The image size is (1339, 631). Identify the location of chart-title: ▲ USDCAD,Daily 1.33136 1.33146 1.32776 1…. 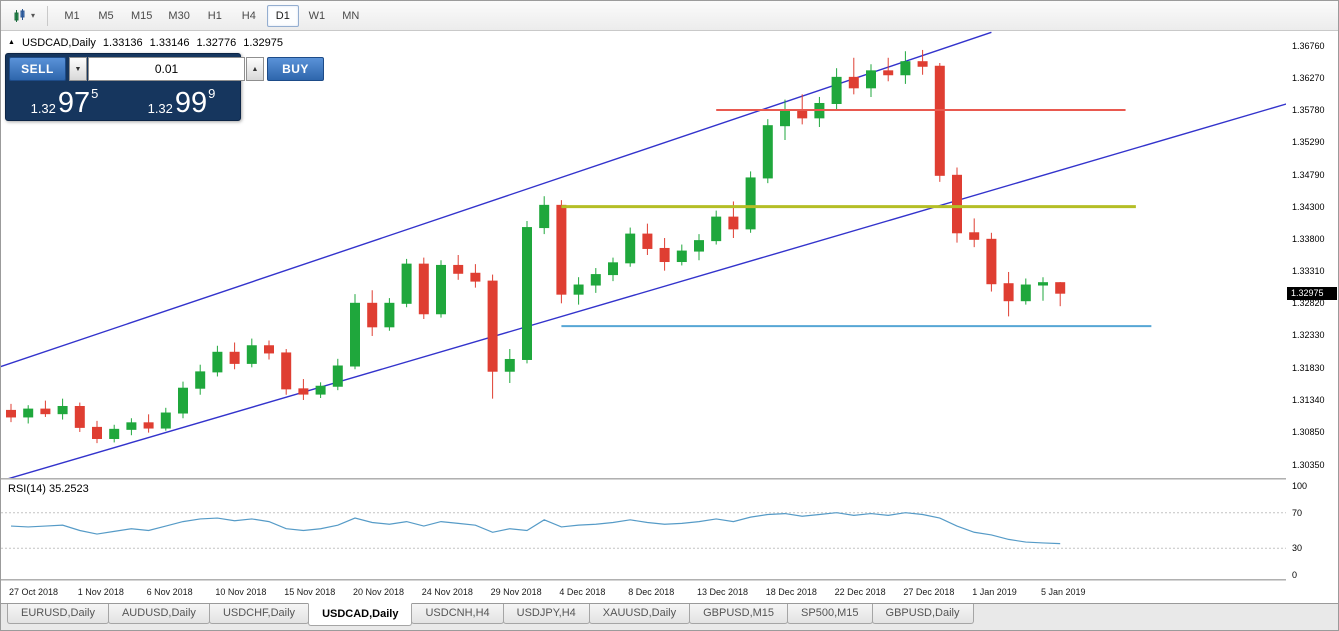
(145, 43).